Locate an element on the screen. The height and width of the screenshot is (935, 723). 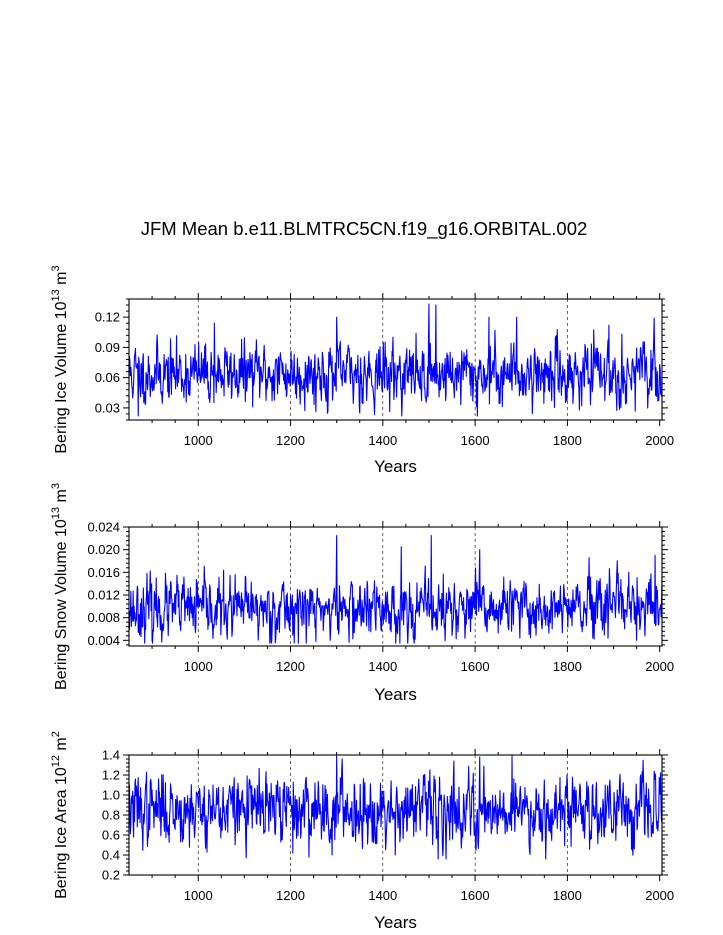
y-tick-label: 0.024 is located at coordinates (103, 527).